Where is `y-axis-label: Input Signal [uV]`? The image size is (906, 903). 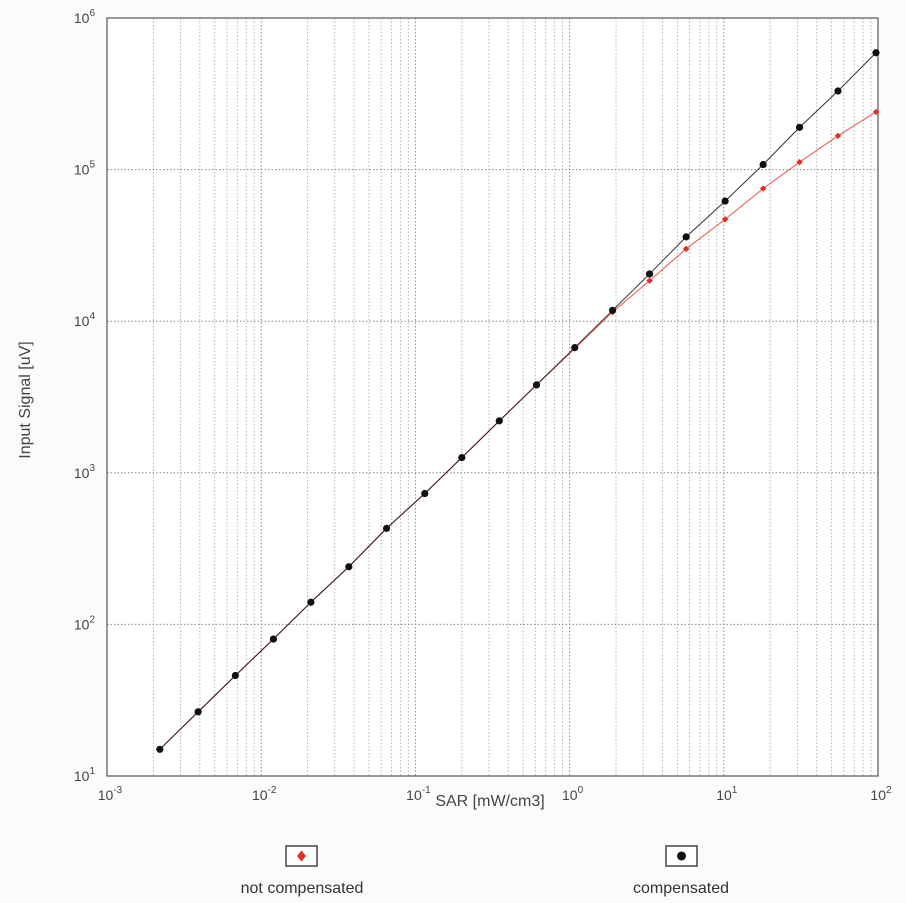 y-axis-label: Input Signal [uV] is located at coordinates (25, 399).